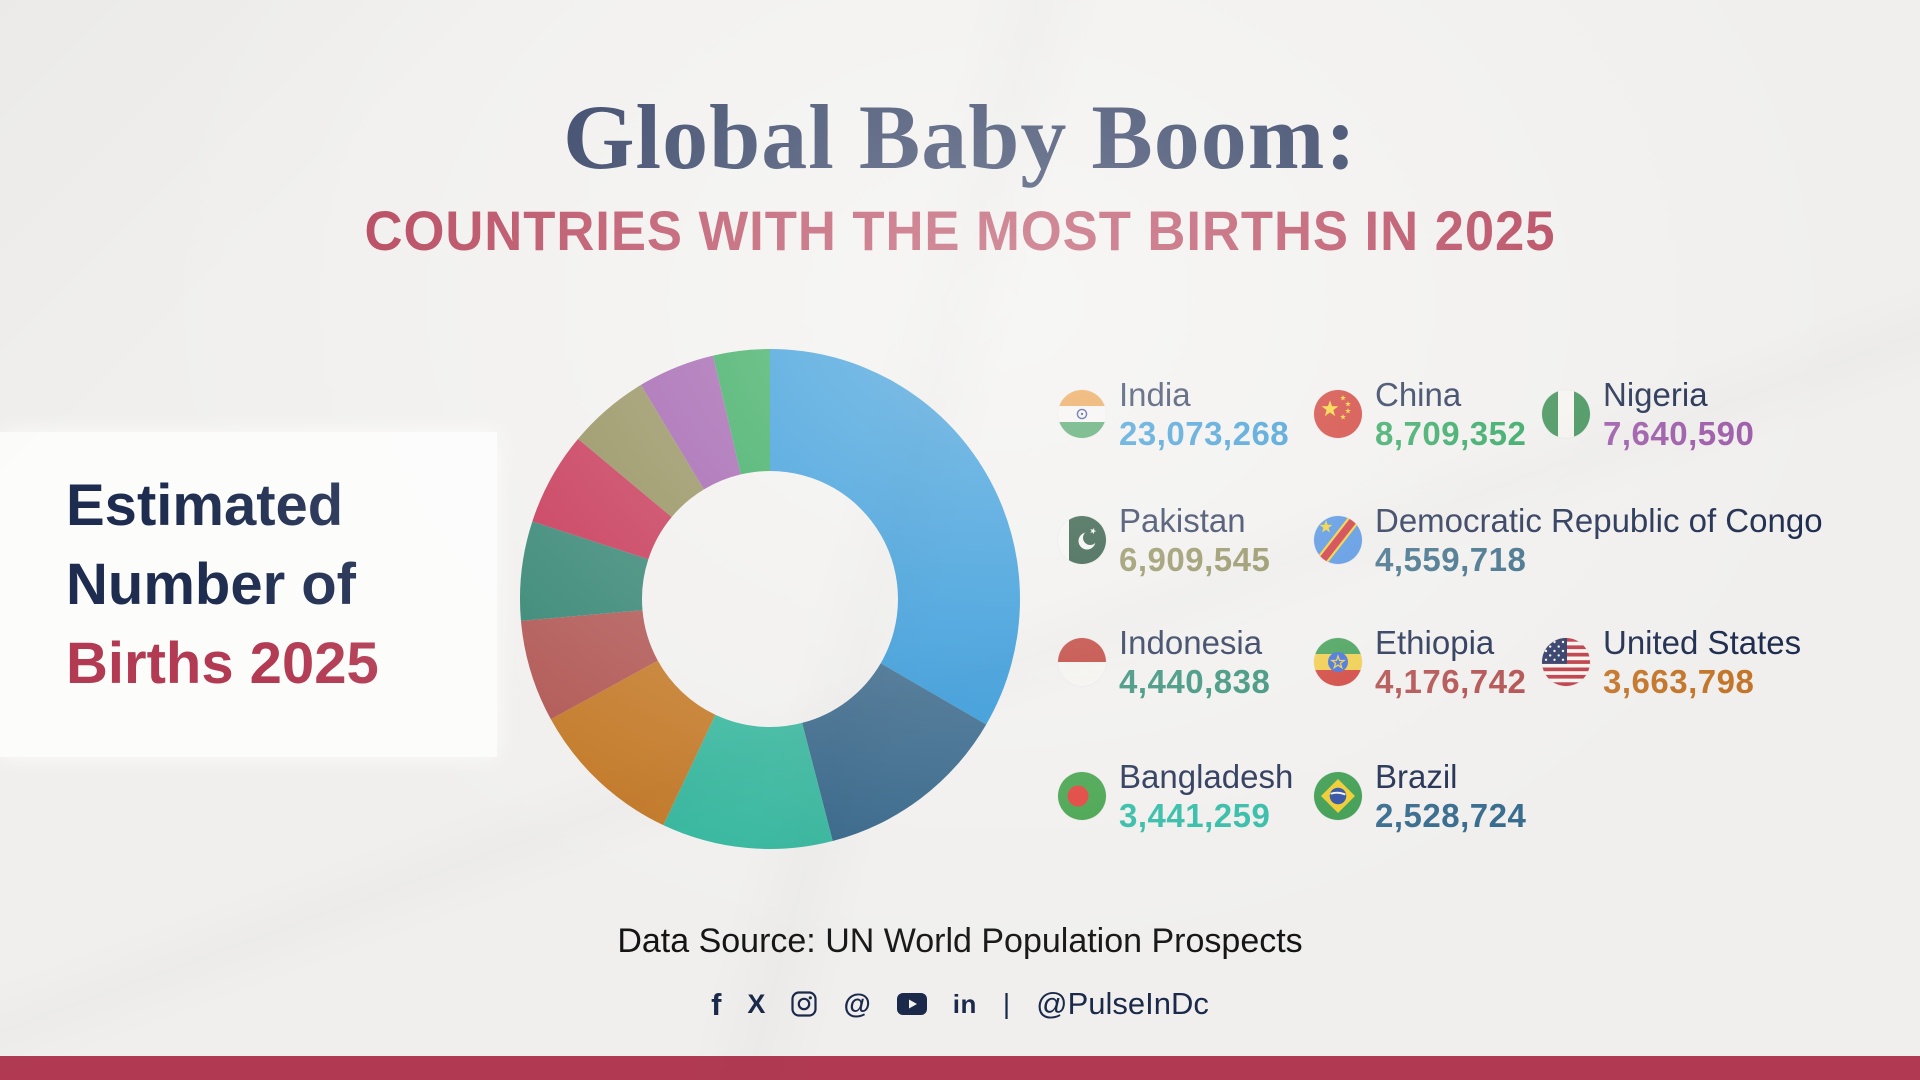  I want to click on birth-count: 8,709,352, so click(1451, 433).